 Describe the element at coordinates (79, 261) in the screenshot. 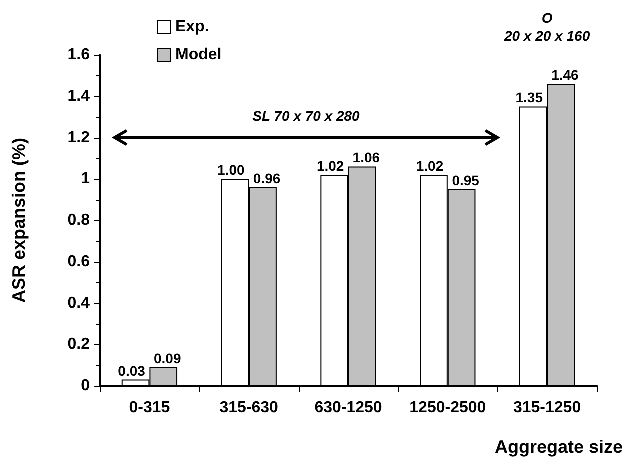

I see `y-tick-label: 0.6` at that location.